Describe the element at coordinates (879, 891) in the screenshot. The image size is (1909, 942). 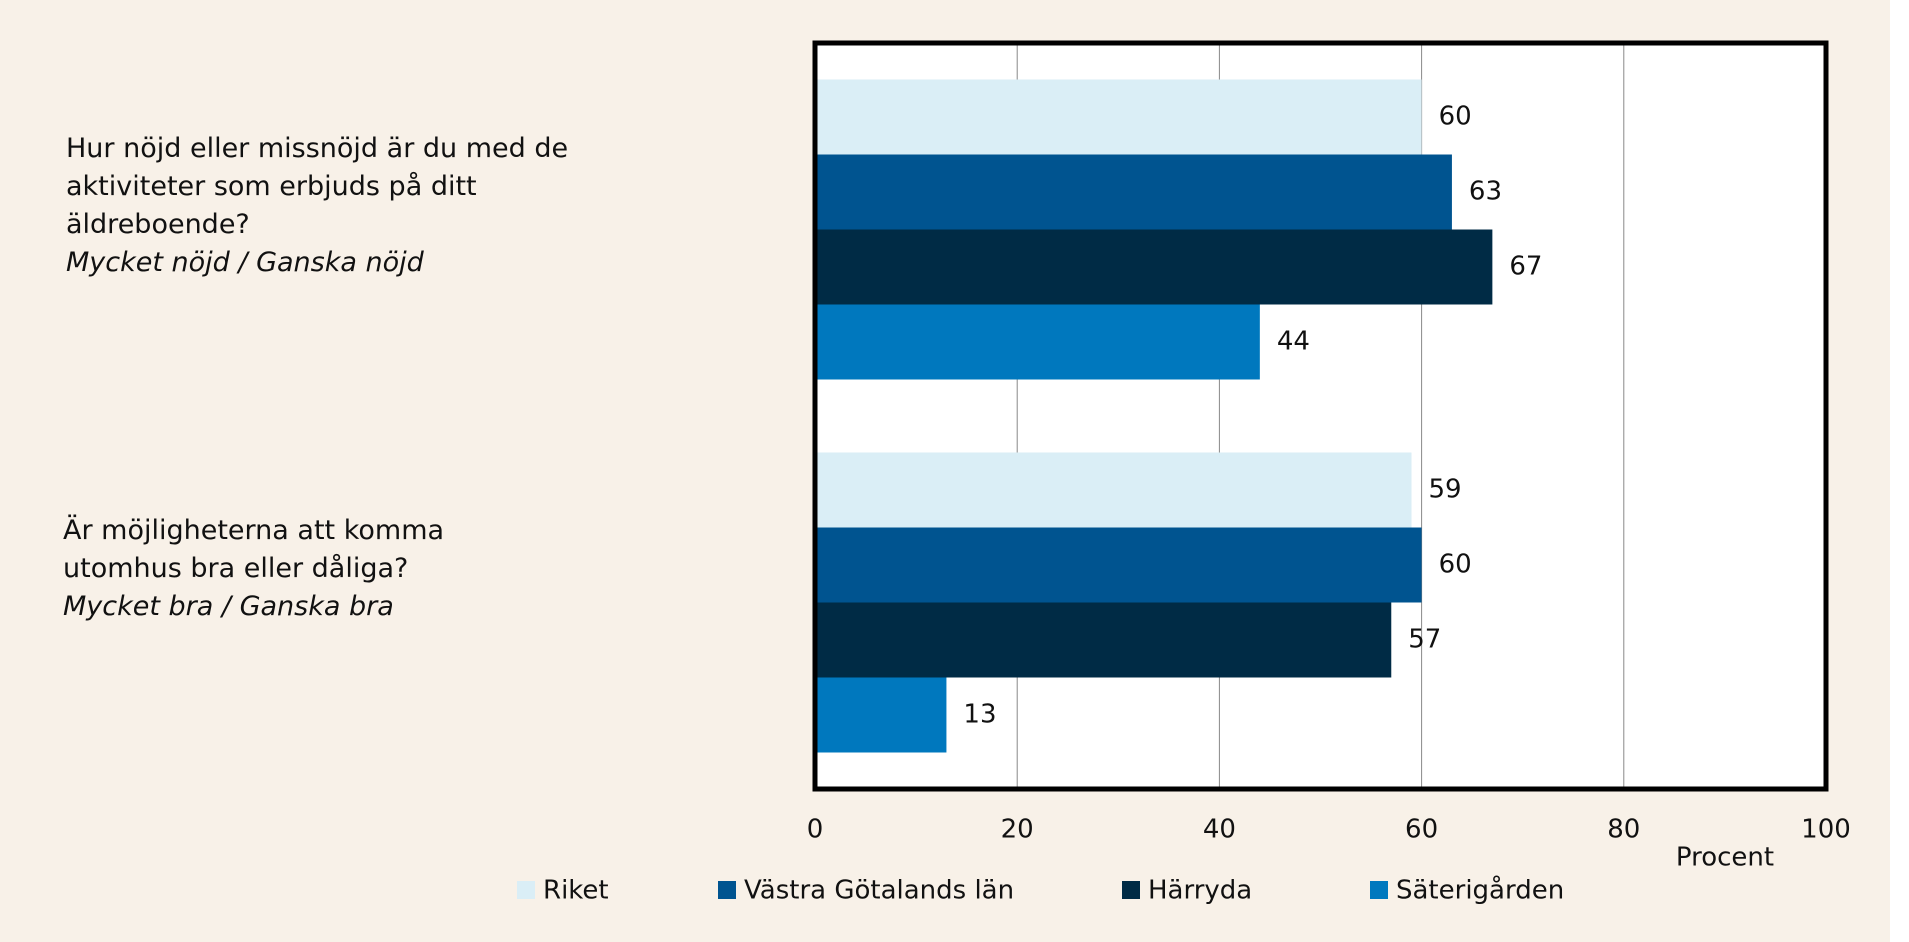
I see `legend-label: Västra Götalands län` at that location.